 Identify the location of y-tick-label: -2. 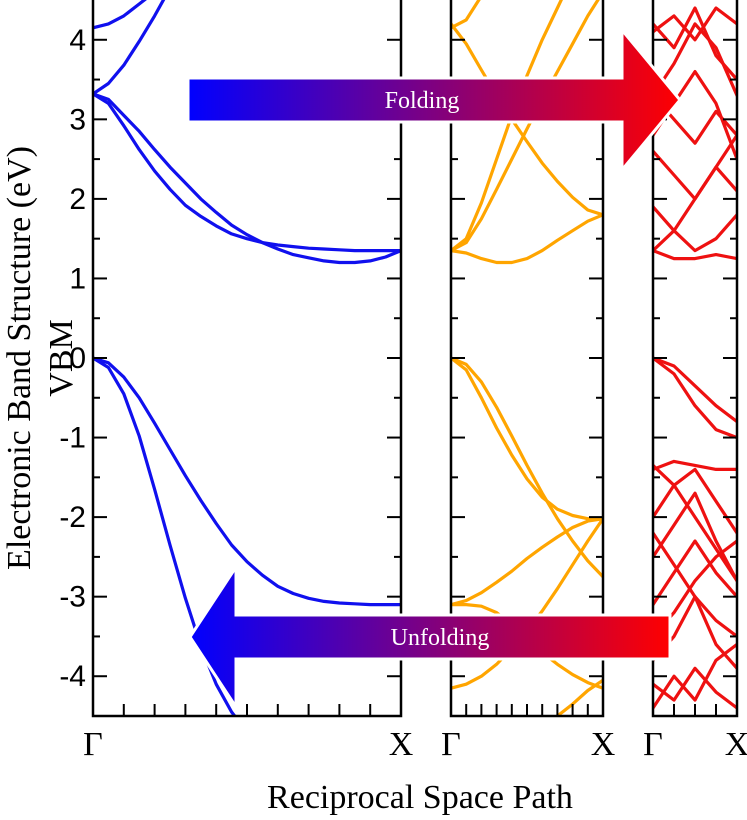
(72, 517).